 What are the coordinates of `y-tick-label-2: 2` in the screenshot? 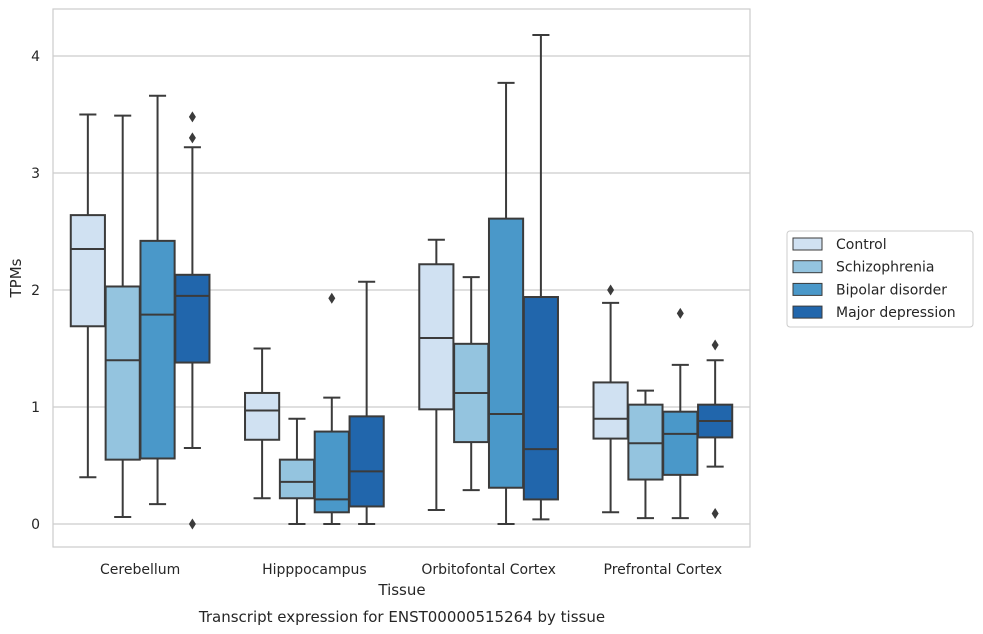 It's located at (35, 291).